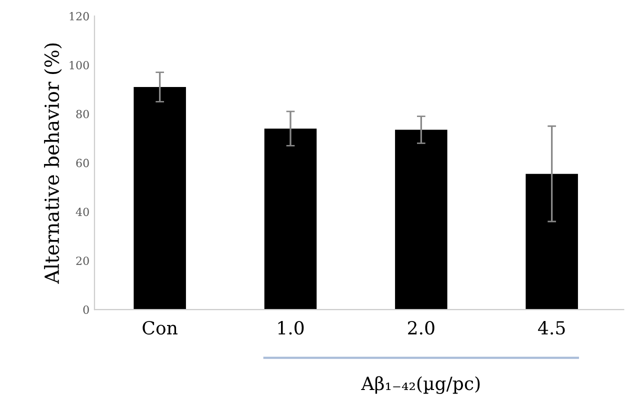 The image size is (630, 402). What do you see at coordinates (421, 327) in the screenshot?
I see `x-tick-label: 2.0` at bounding box center [421, 327].